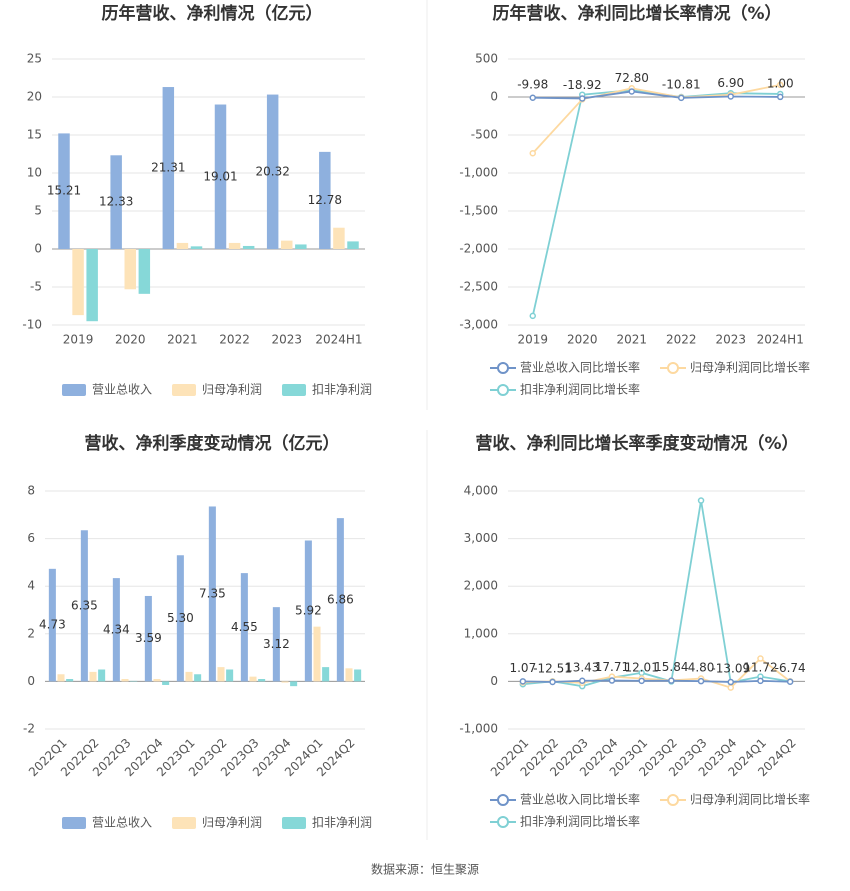 This screenshot has height=891, width=850. I want to click on data-label: 4.80, so click(701, 668).